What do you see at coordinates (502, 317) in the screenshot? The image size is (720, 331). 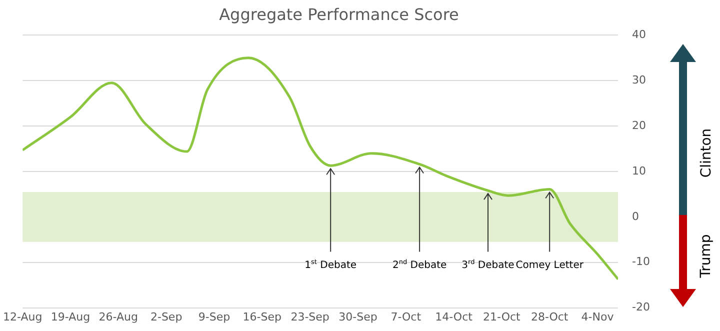 I see `x-tick-label: 21-Oct` at bounding box center [502, 317].